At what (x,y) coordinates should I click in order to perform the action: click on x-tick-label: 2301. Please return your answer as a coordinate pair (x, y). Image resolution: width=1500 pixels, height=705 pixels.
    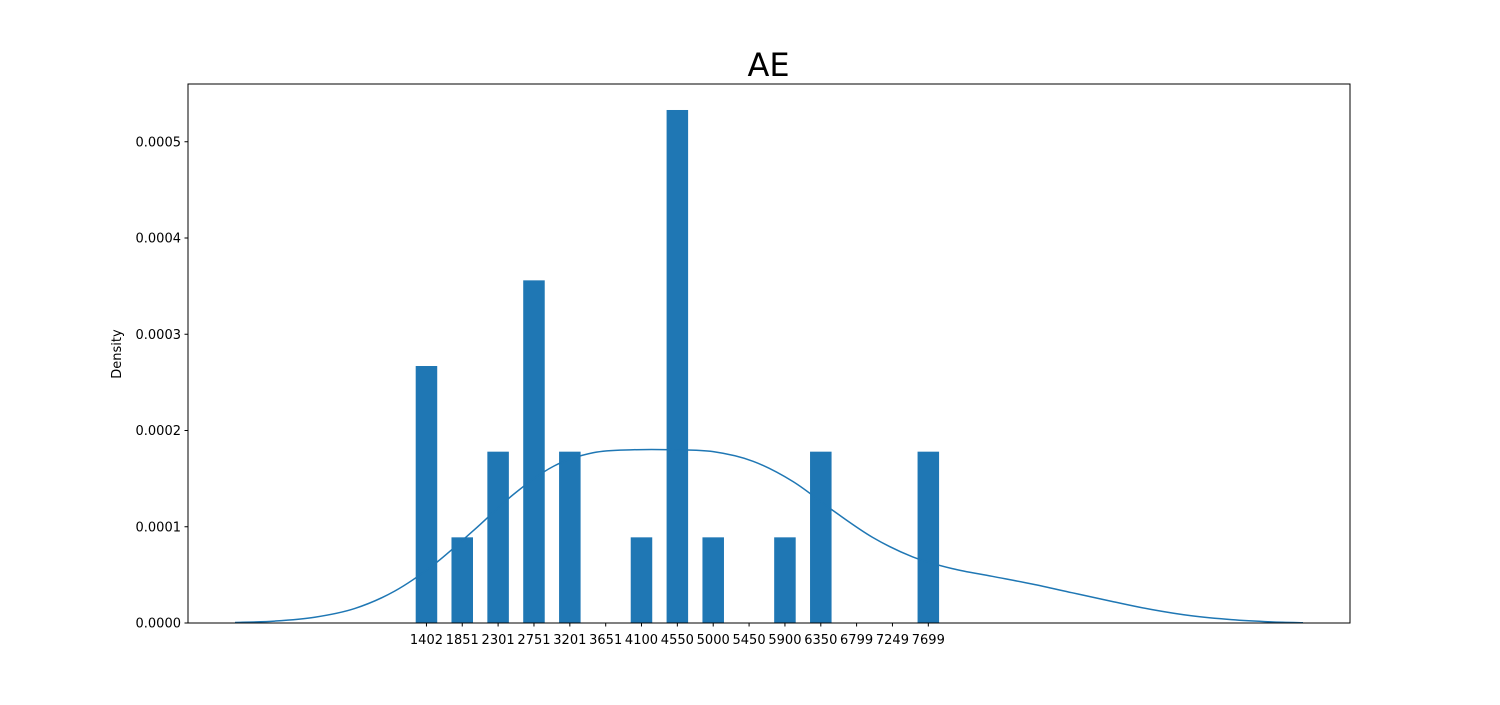
    Looking at the image, I should click on (498, 640).